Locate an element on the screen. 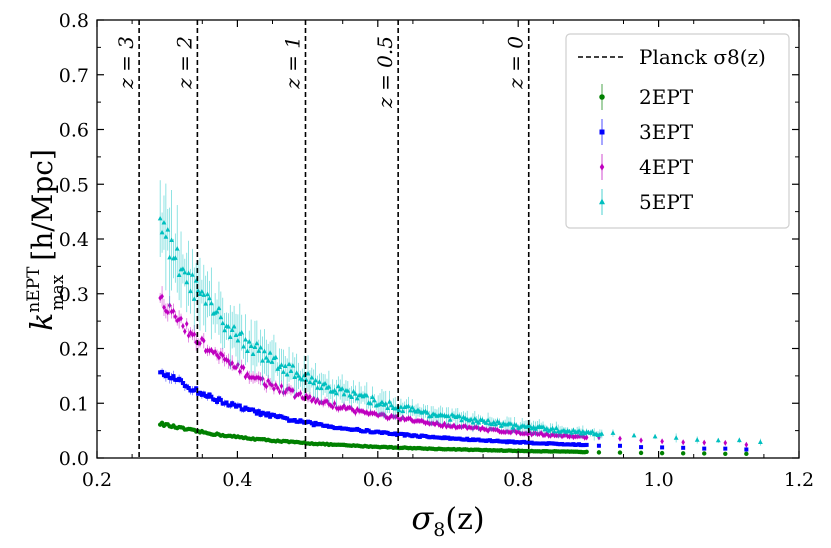 The width and height of the screenshot is (831, 548). y-axis-title: knEPT max [h/Mpc] is located at coordinates (46, 240).